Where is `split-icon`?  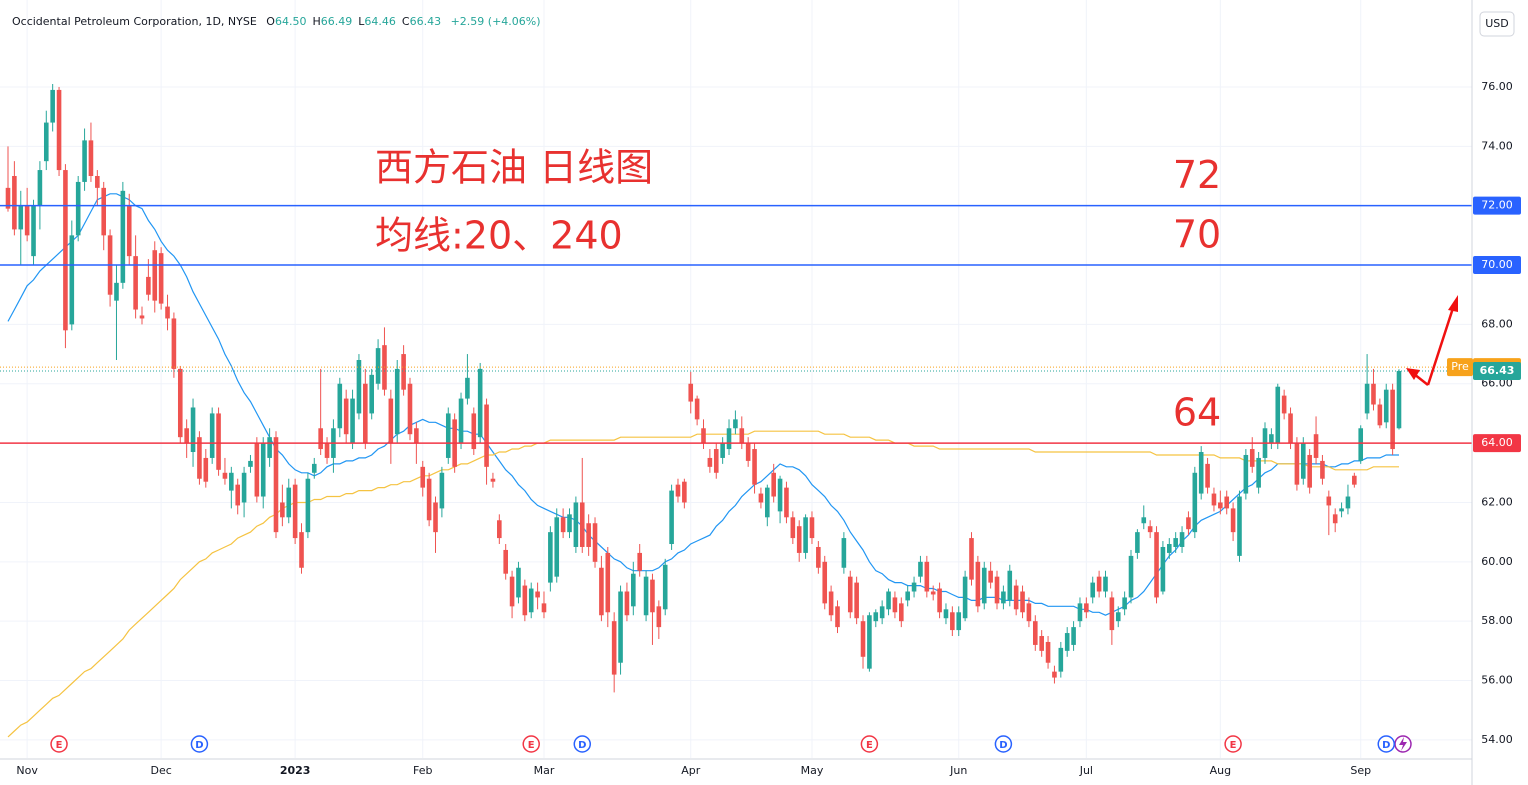 split-icon is located at coordinates (1403, 744).